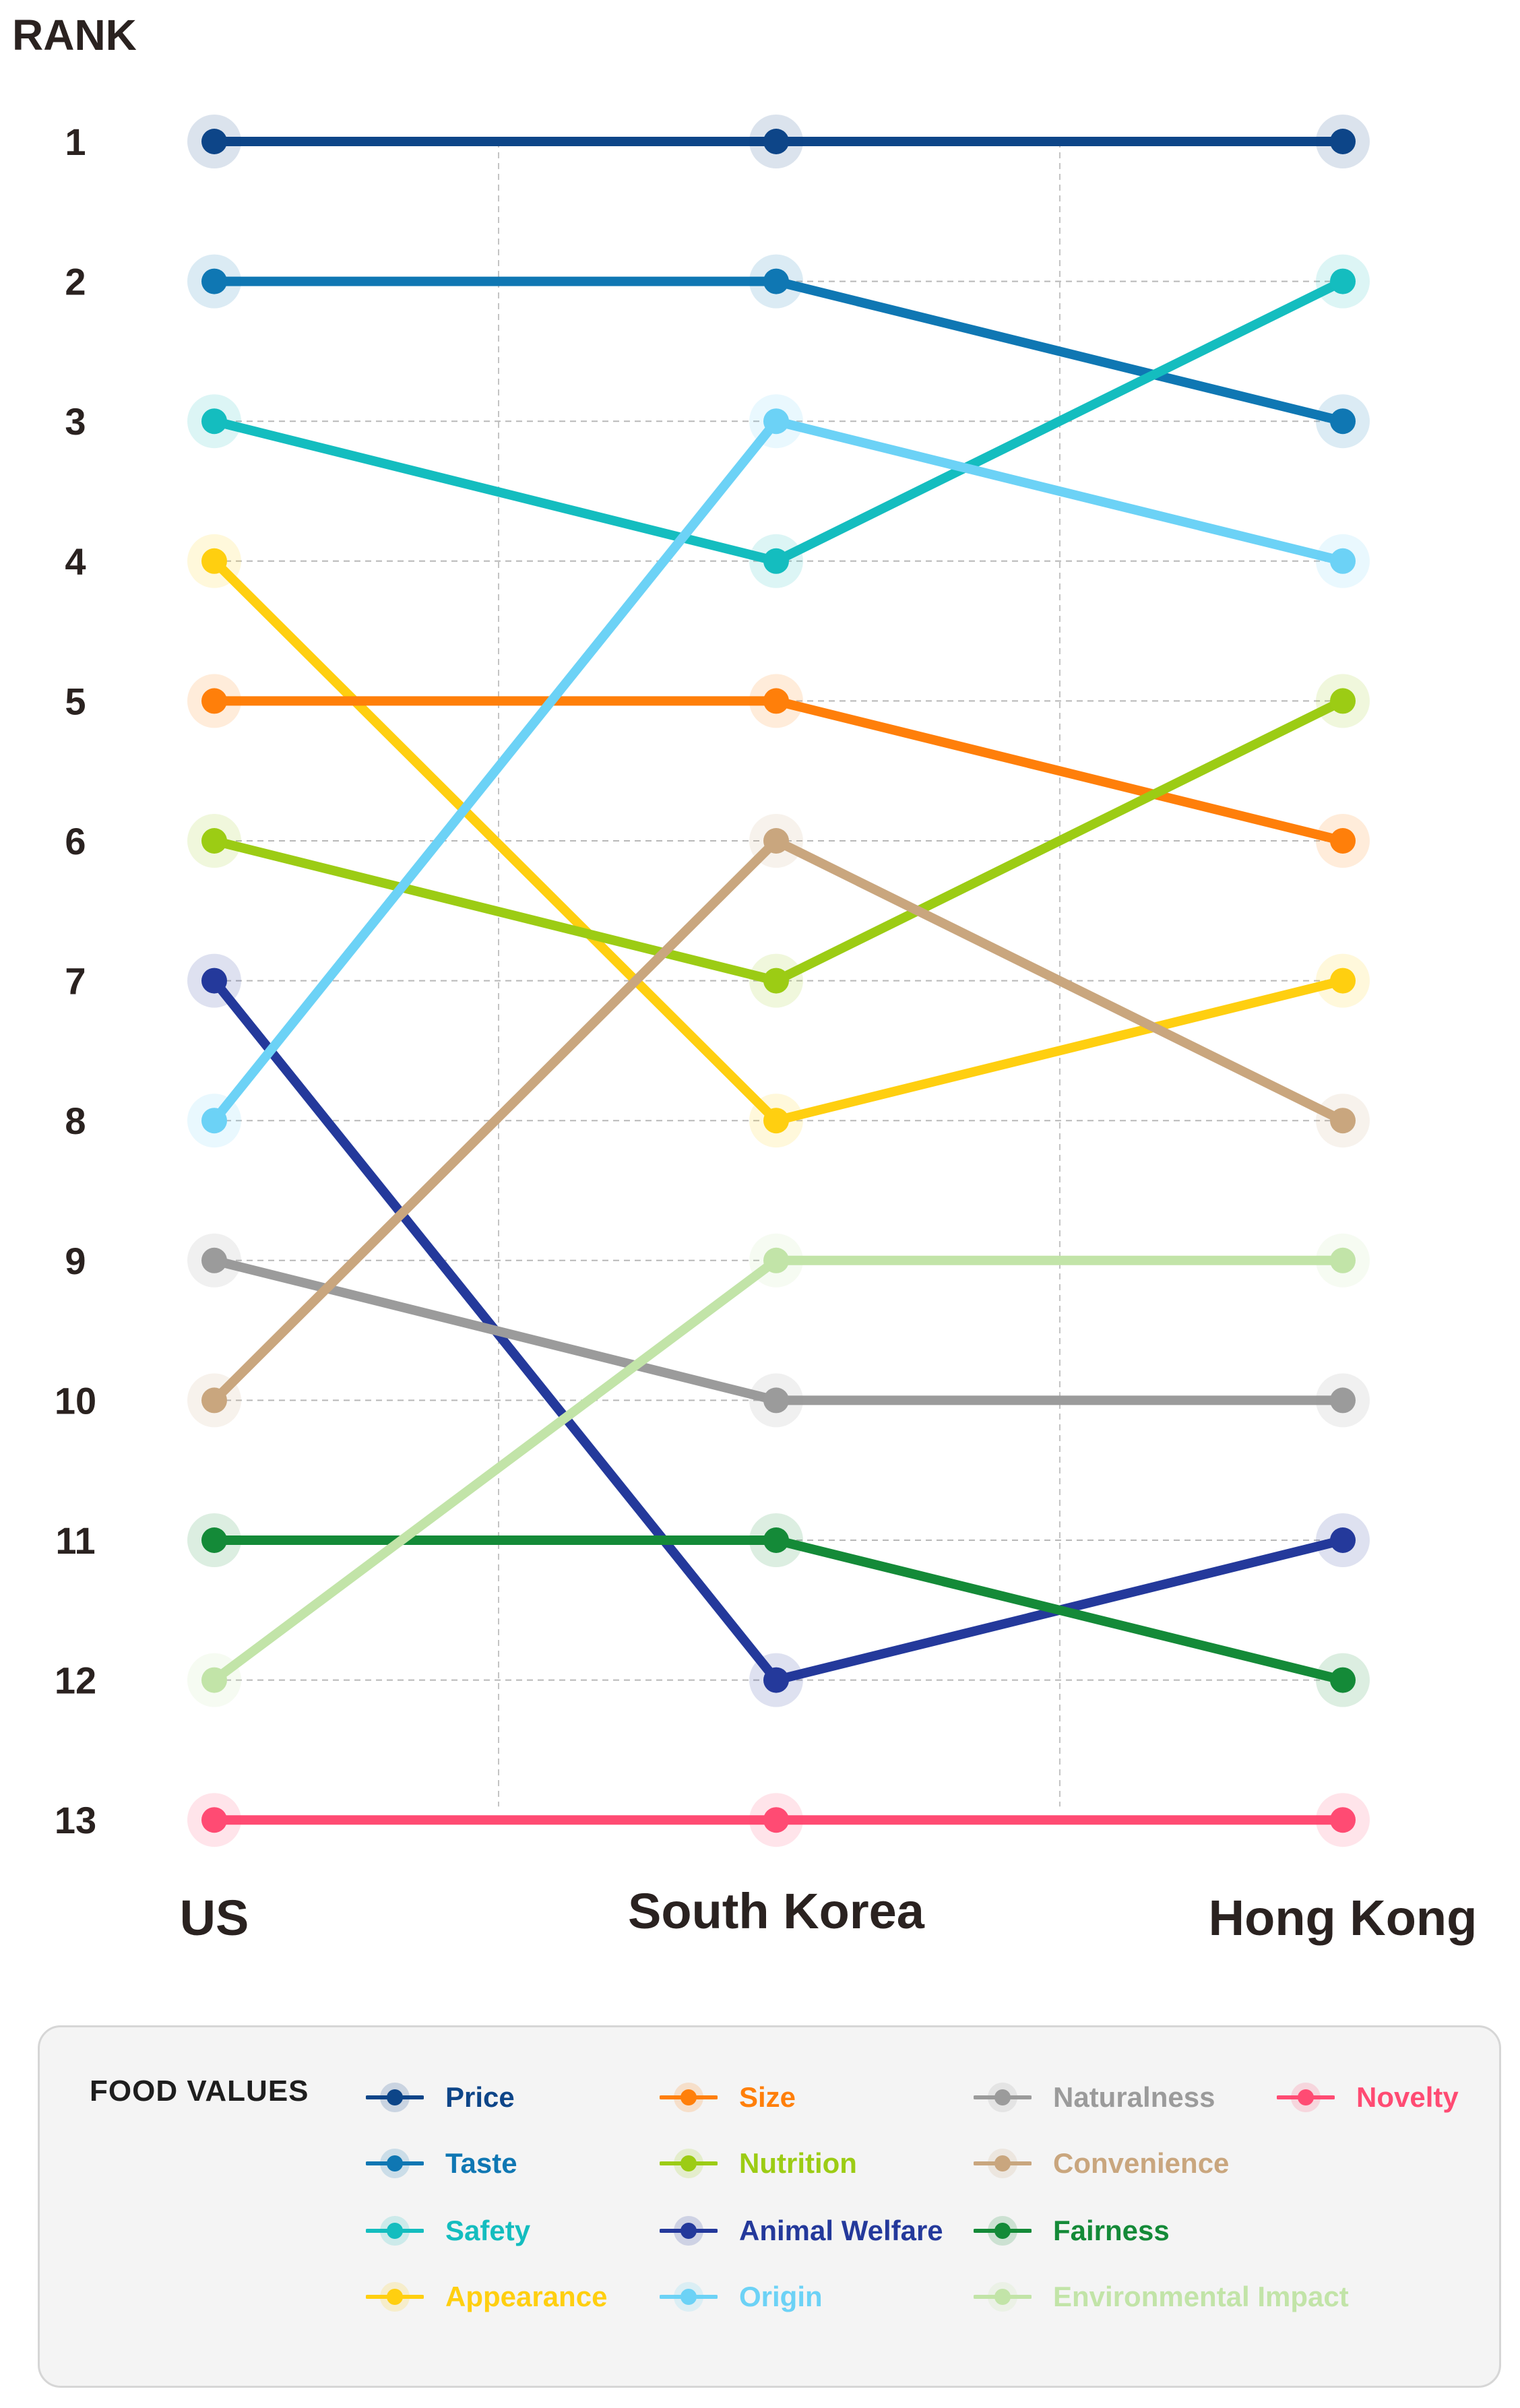 This screenshot has width=1520, height=2408. Describe the element at coordinates (75, 282) in the screenshot. I see `rank-tick-label: 2` at that location.